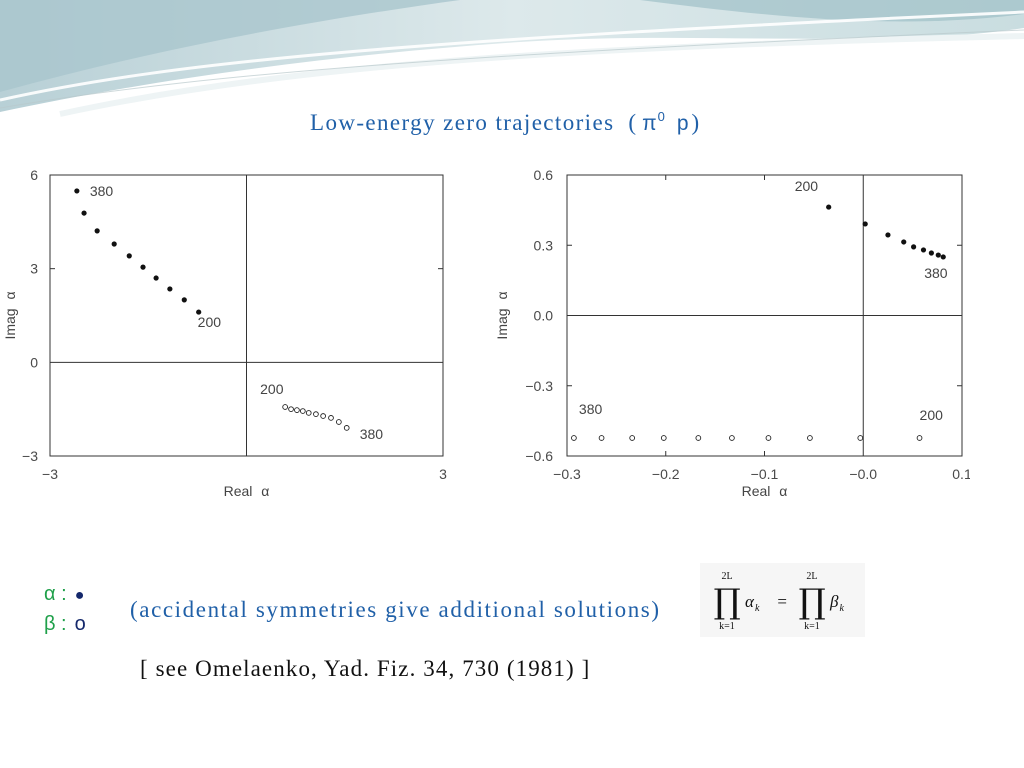 This screenshot has height=768, width=1024. What do you see at coordinates (30, 456) in the screenshot?
I see `y-tick-label: −3` at bounding box center [30, 456].